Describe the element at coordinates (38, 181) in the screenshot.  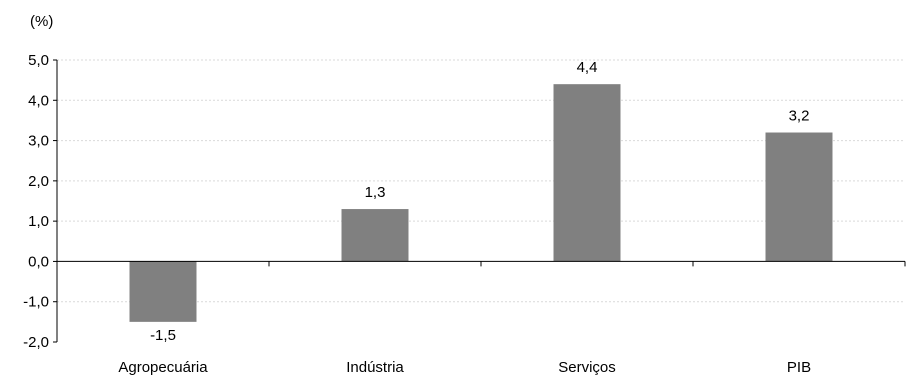
I see `y-tick-label: 2,0` at that location.